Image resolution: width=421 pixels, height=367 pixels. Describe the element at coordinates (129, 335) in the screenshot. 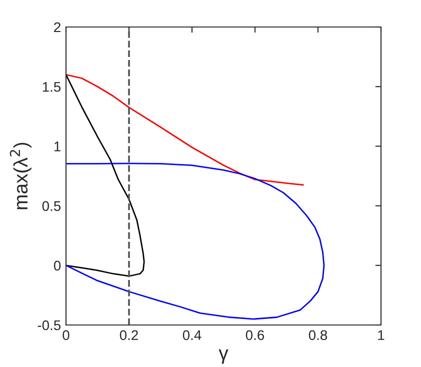

I see `x-tick-label: 0.2` at that location.